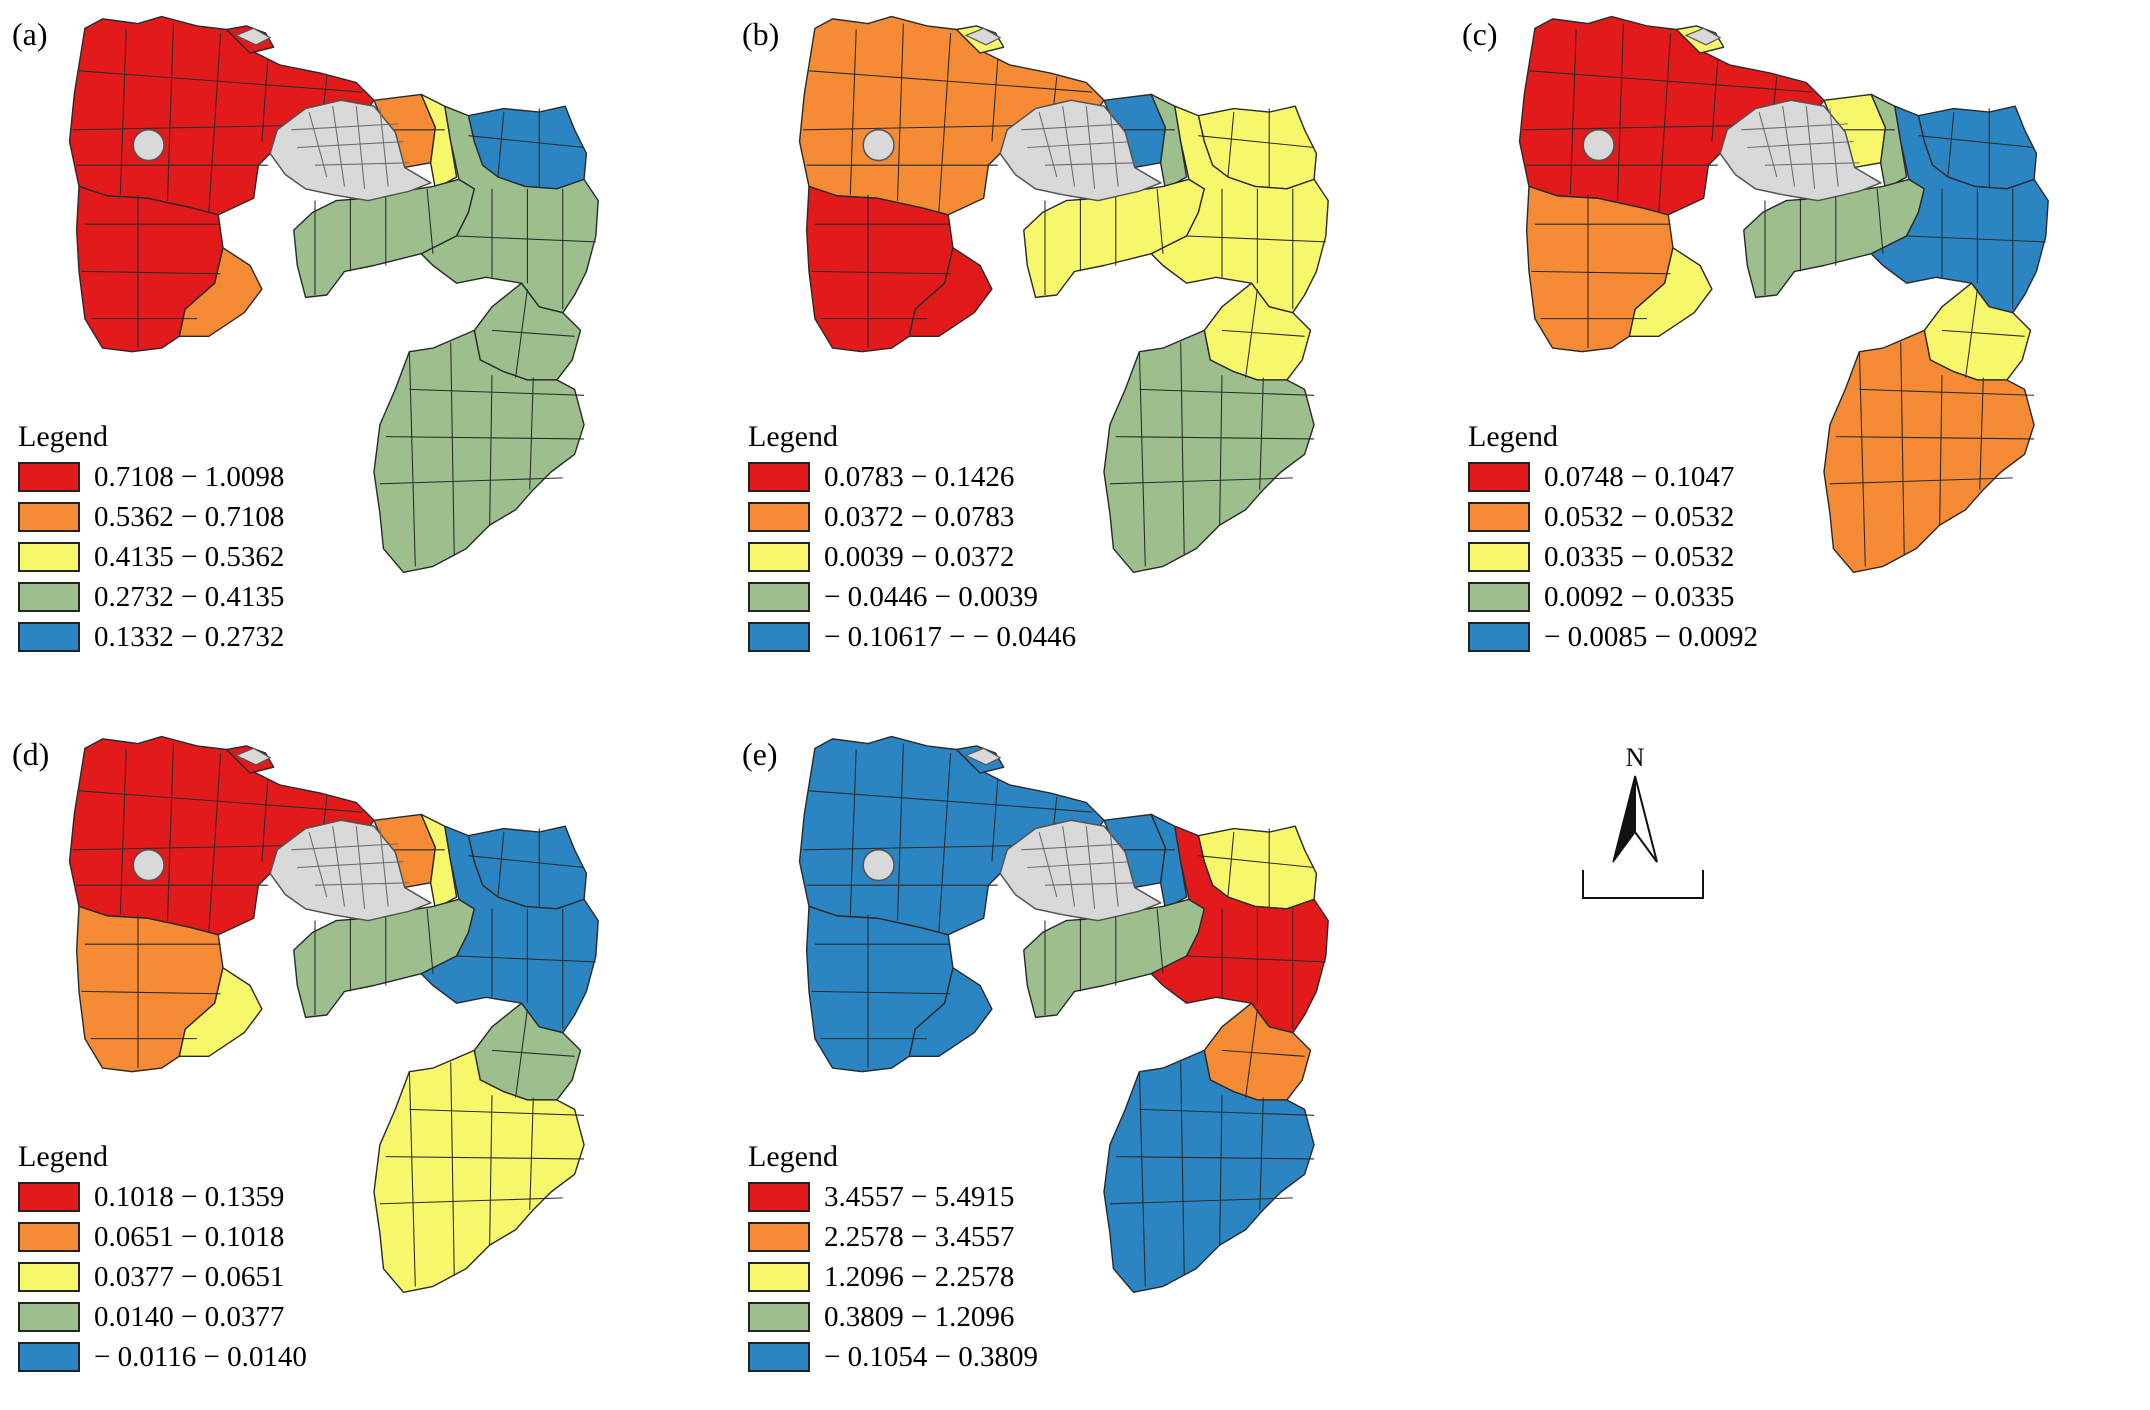  Describe the element at coordinates (162, 1277) in the screenshot. I see `legend-row-d-3: 0.0377 − 0.0651` at that location.